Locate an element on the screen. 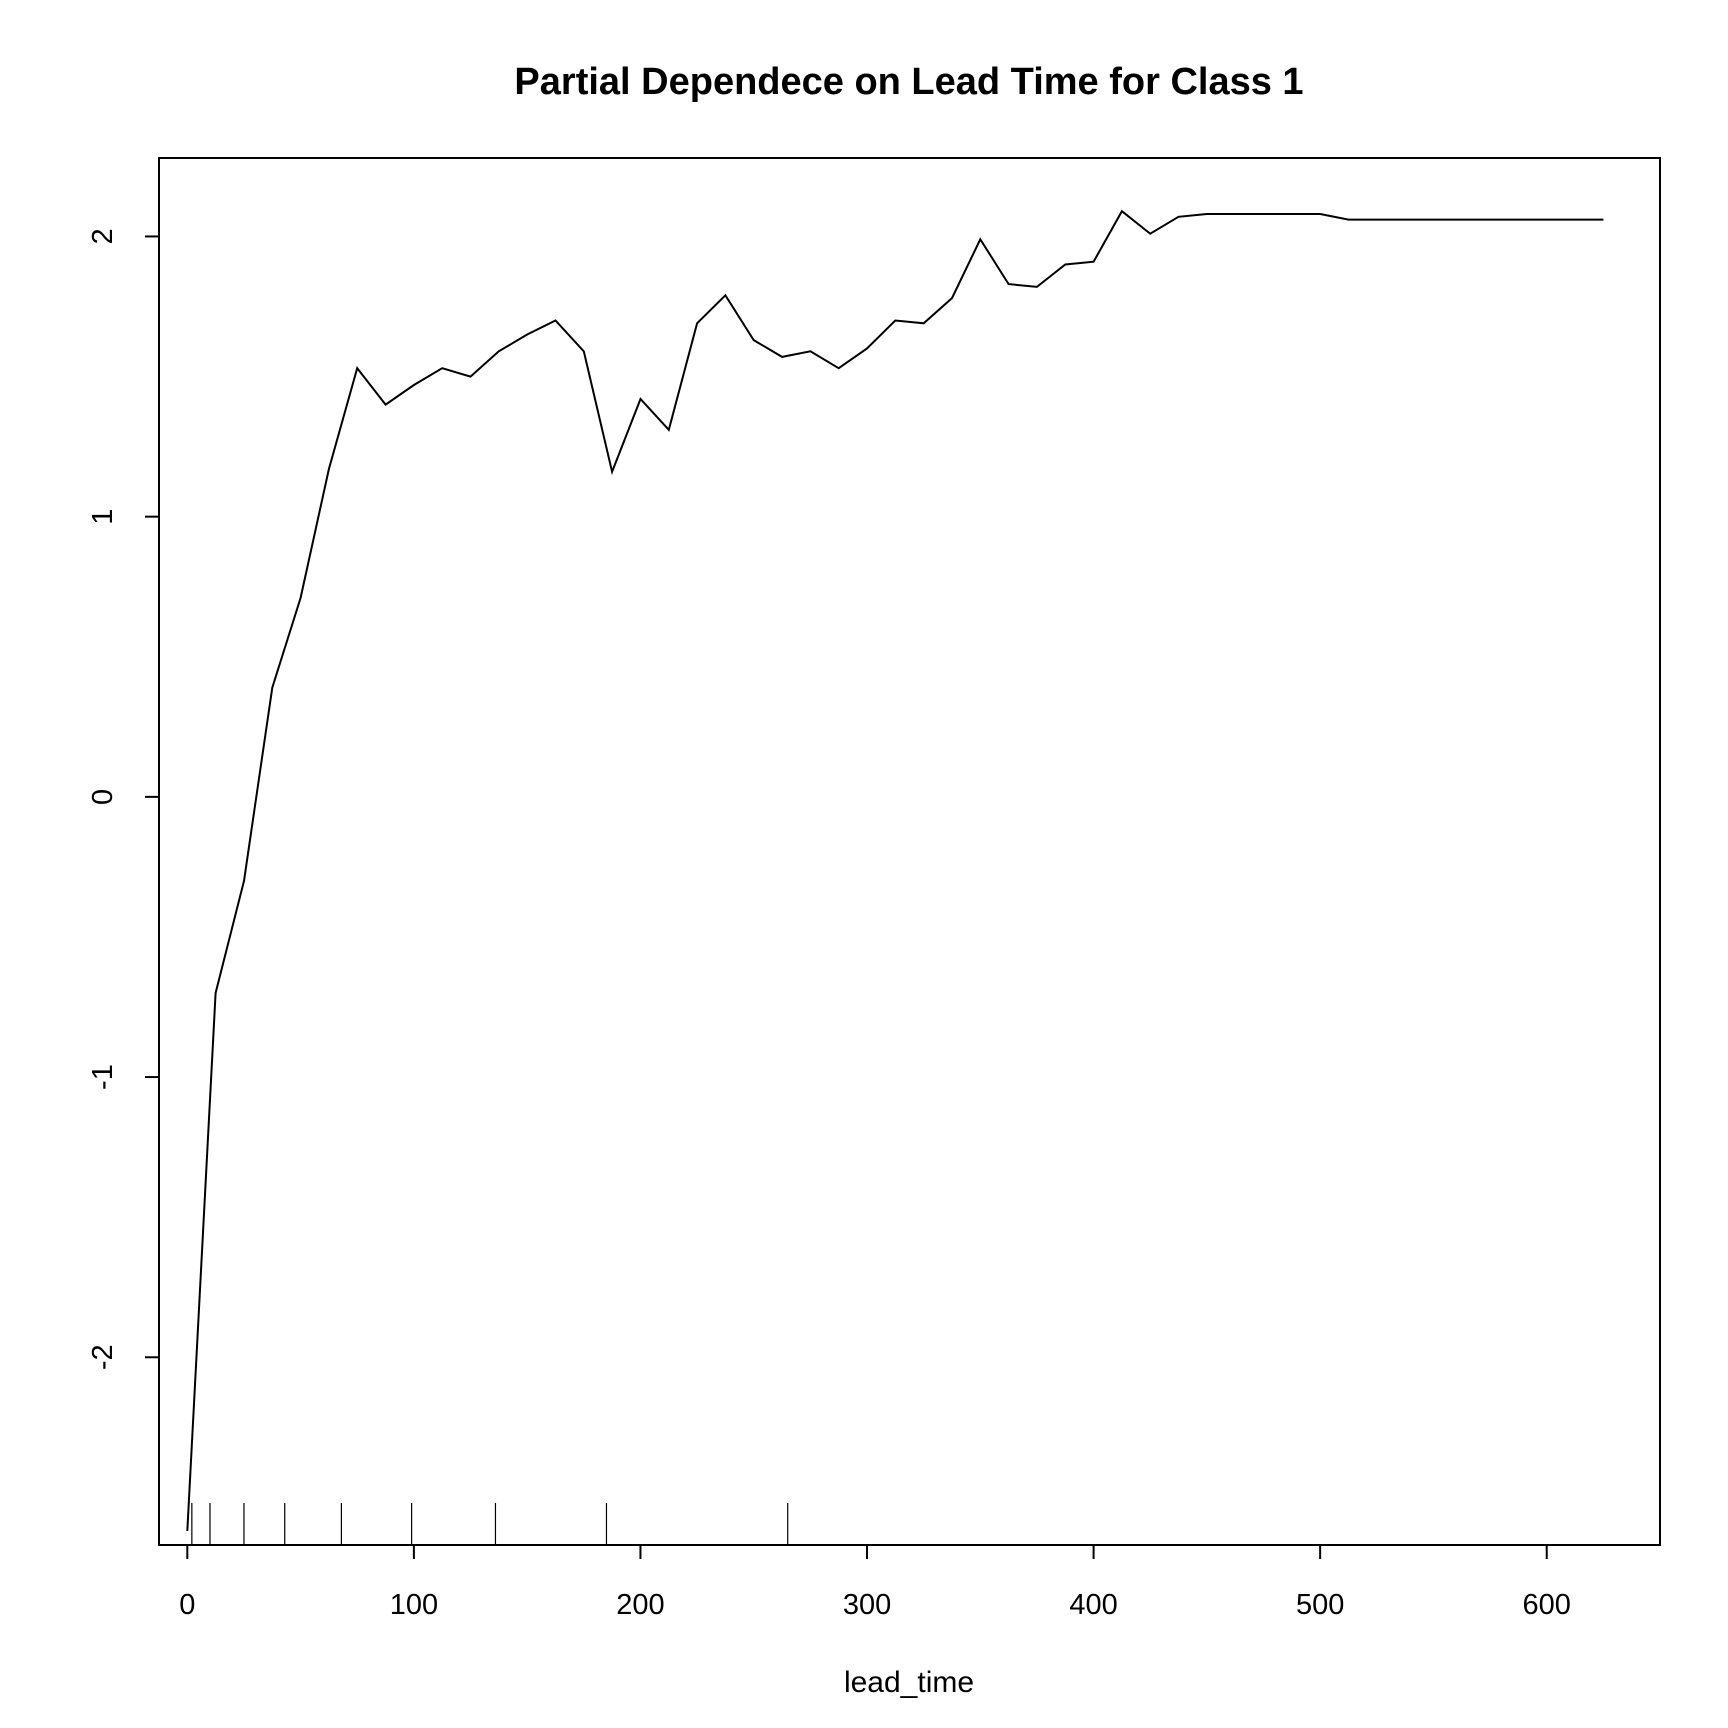  rug-marks is located at coordinates (490, 1524).